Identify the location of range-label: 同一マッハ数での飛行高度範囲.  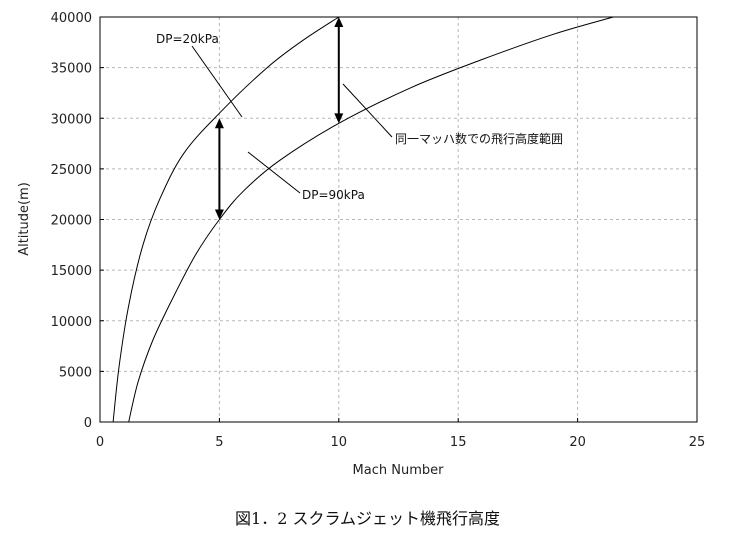
(479, 138).